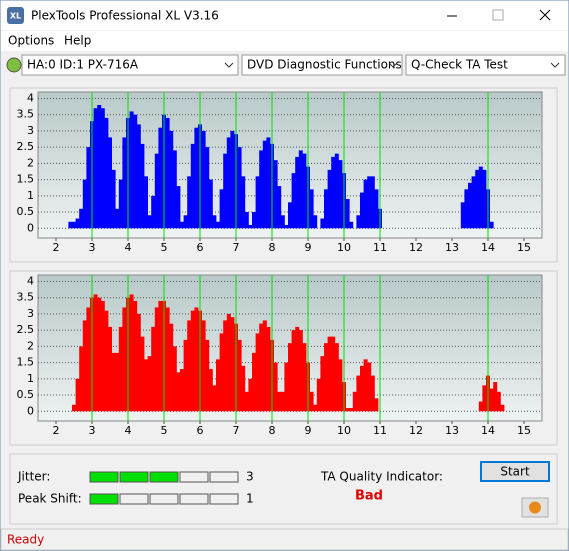 This screenshot has width=569, height=551. I want to click on menu-options: Options, so click(31, 41).